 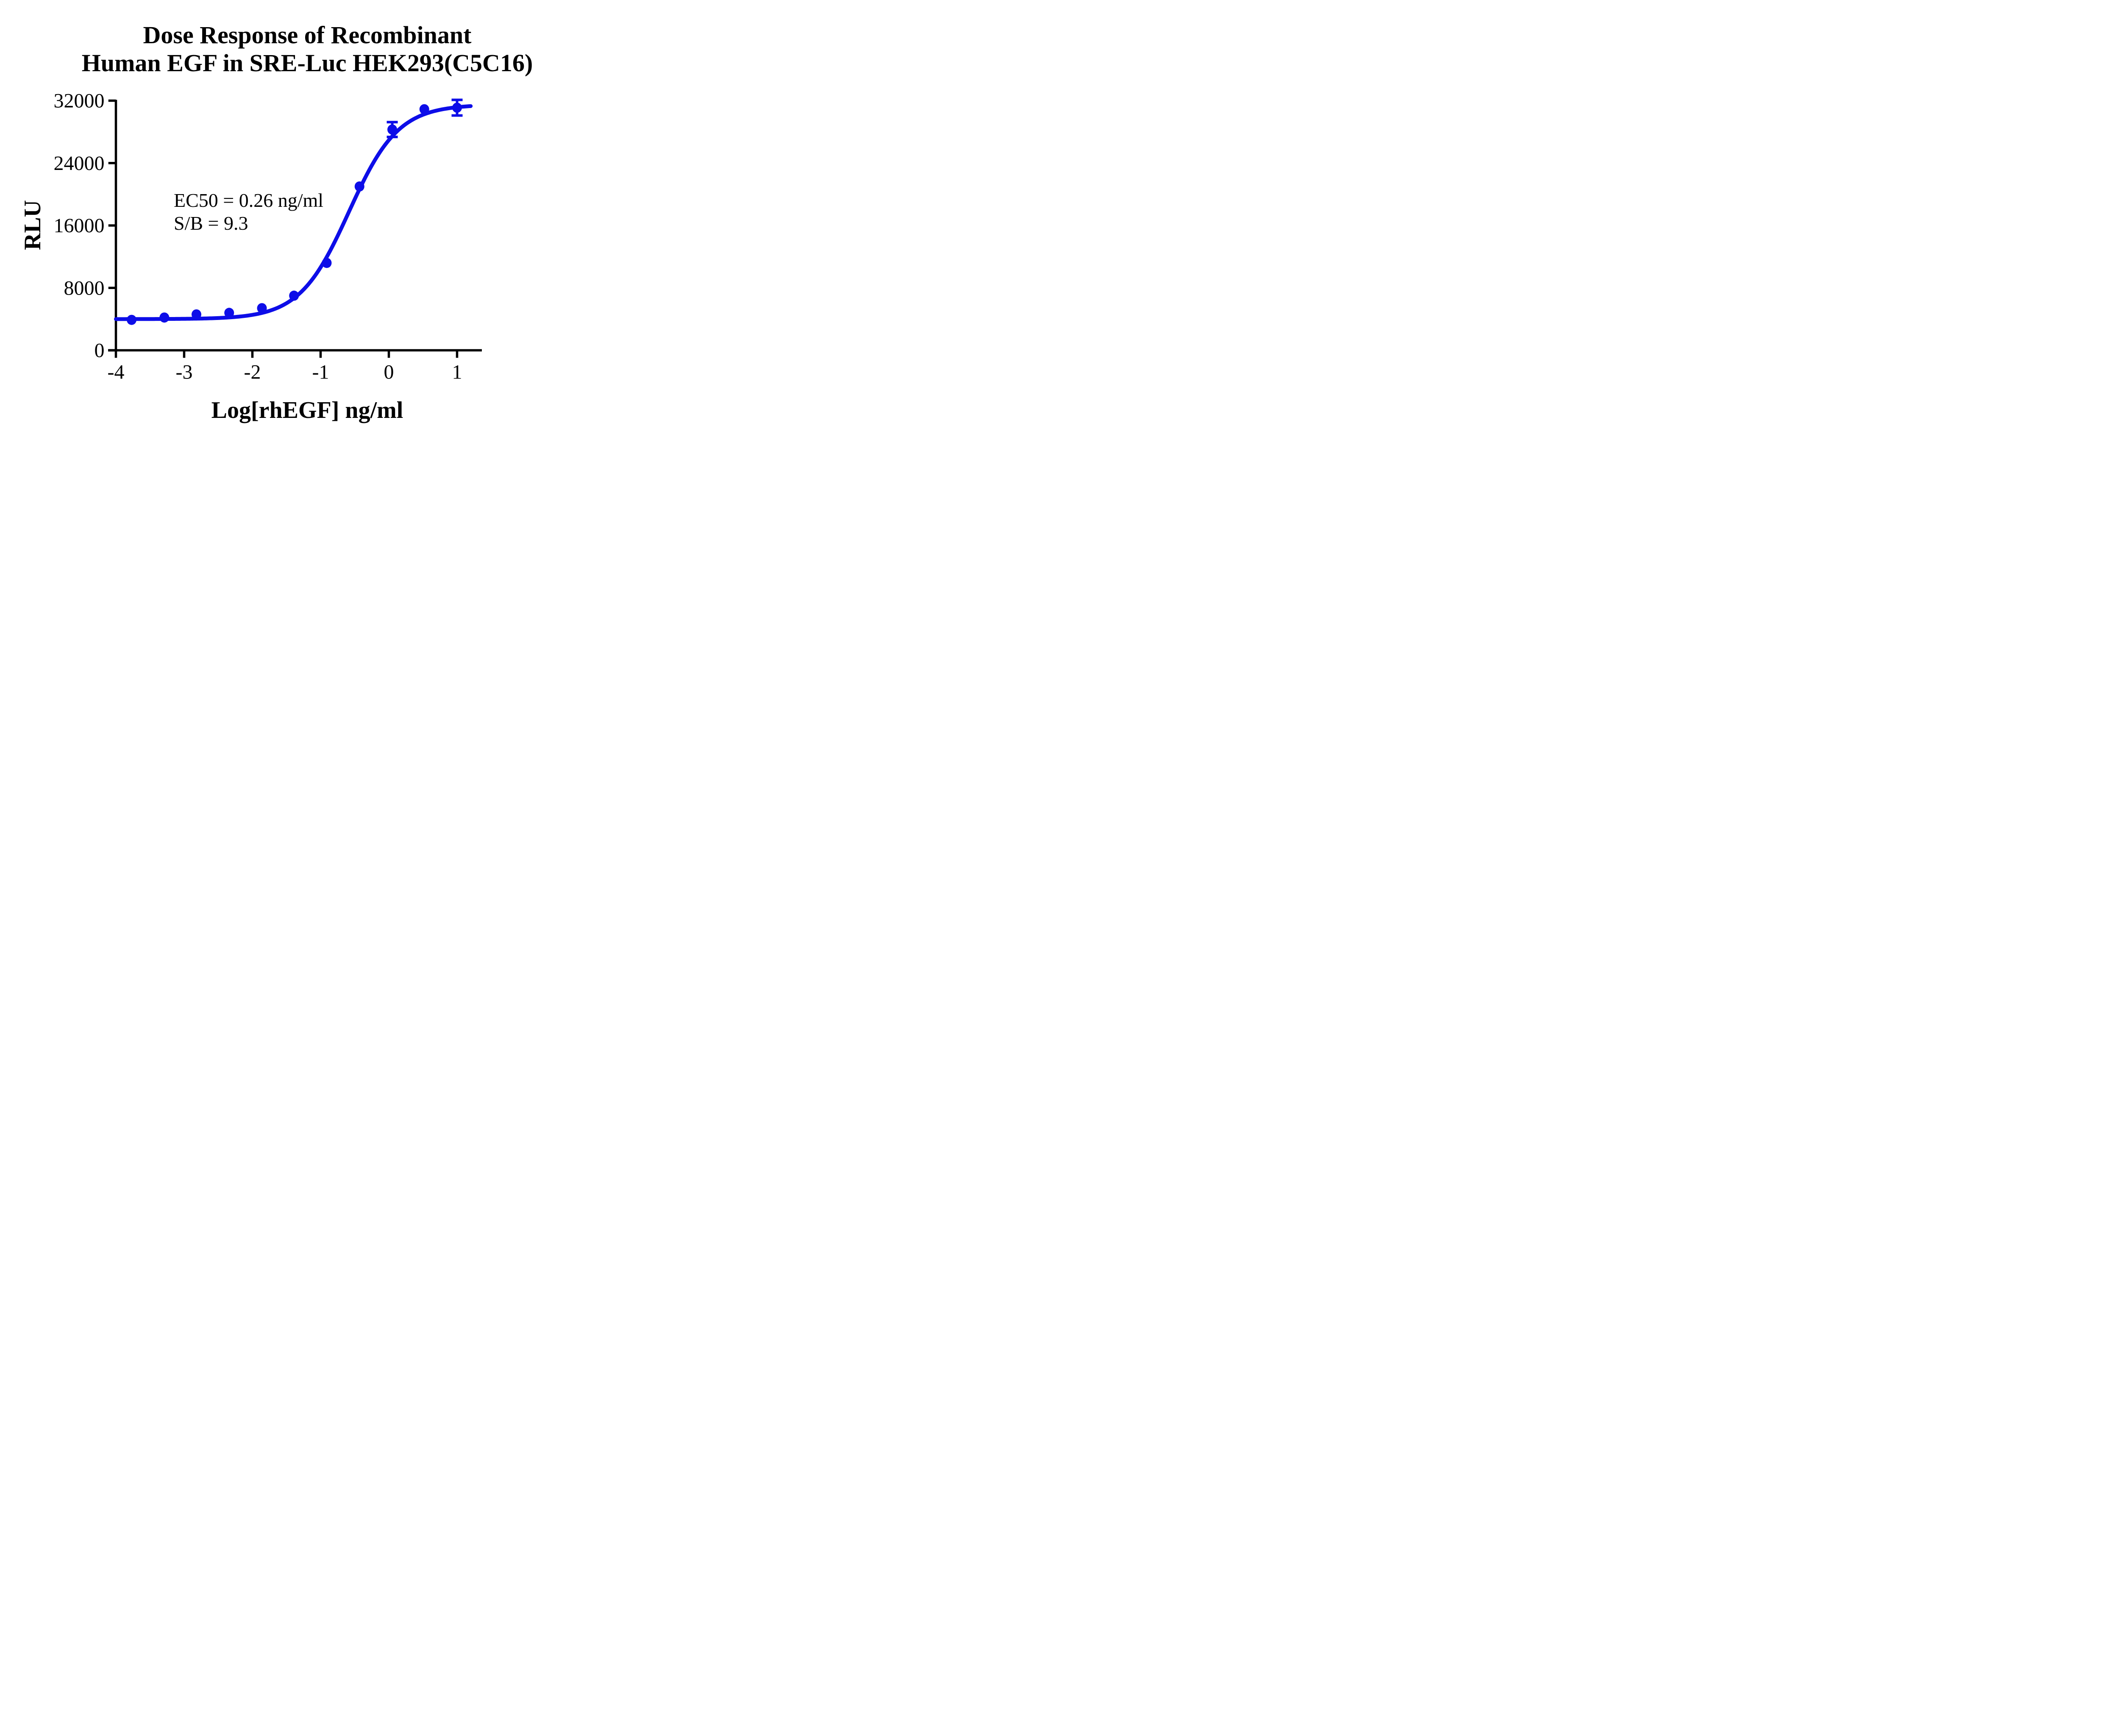 I want to click on annotation-block: EC50 = 0.26 ng/ml S/B = 9.3, so click(x=249, y=212).